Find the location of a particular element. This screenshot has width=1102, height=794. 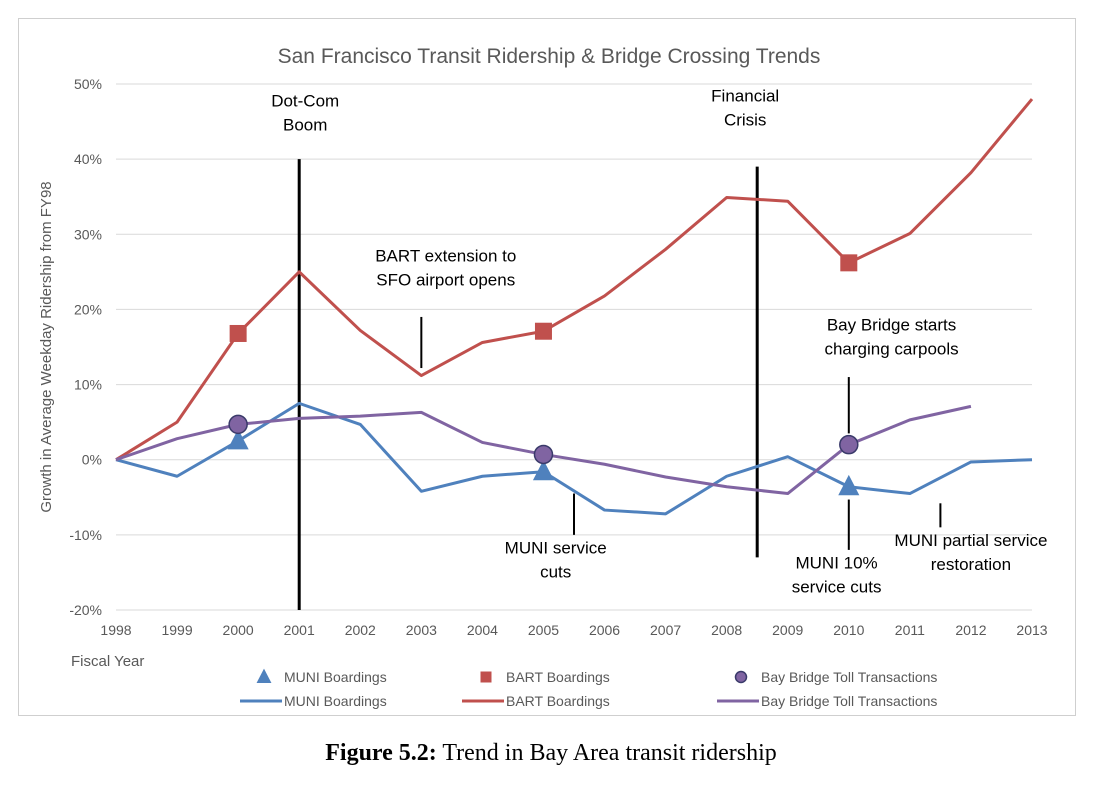

annotation-label-dotcom: Boom is located at coordinates (305, 125).